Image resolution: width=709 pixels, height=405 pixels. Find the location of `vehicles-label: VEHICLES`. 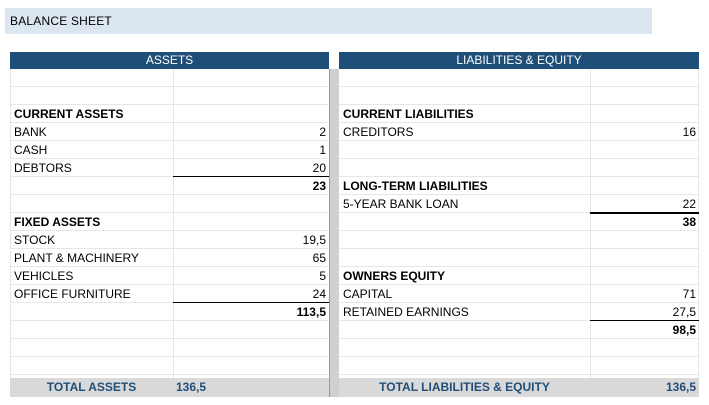

vehicles-label: VEHICLES is located at coordinates (91, 276).